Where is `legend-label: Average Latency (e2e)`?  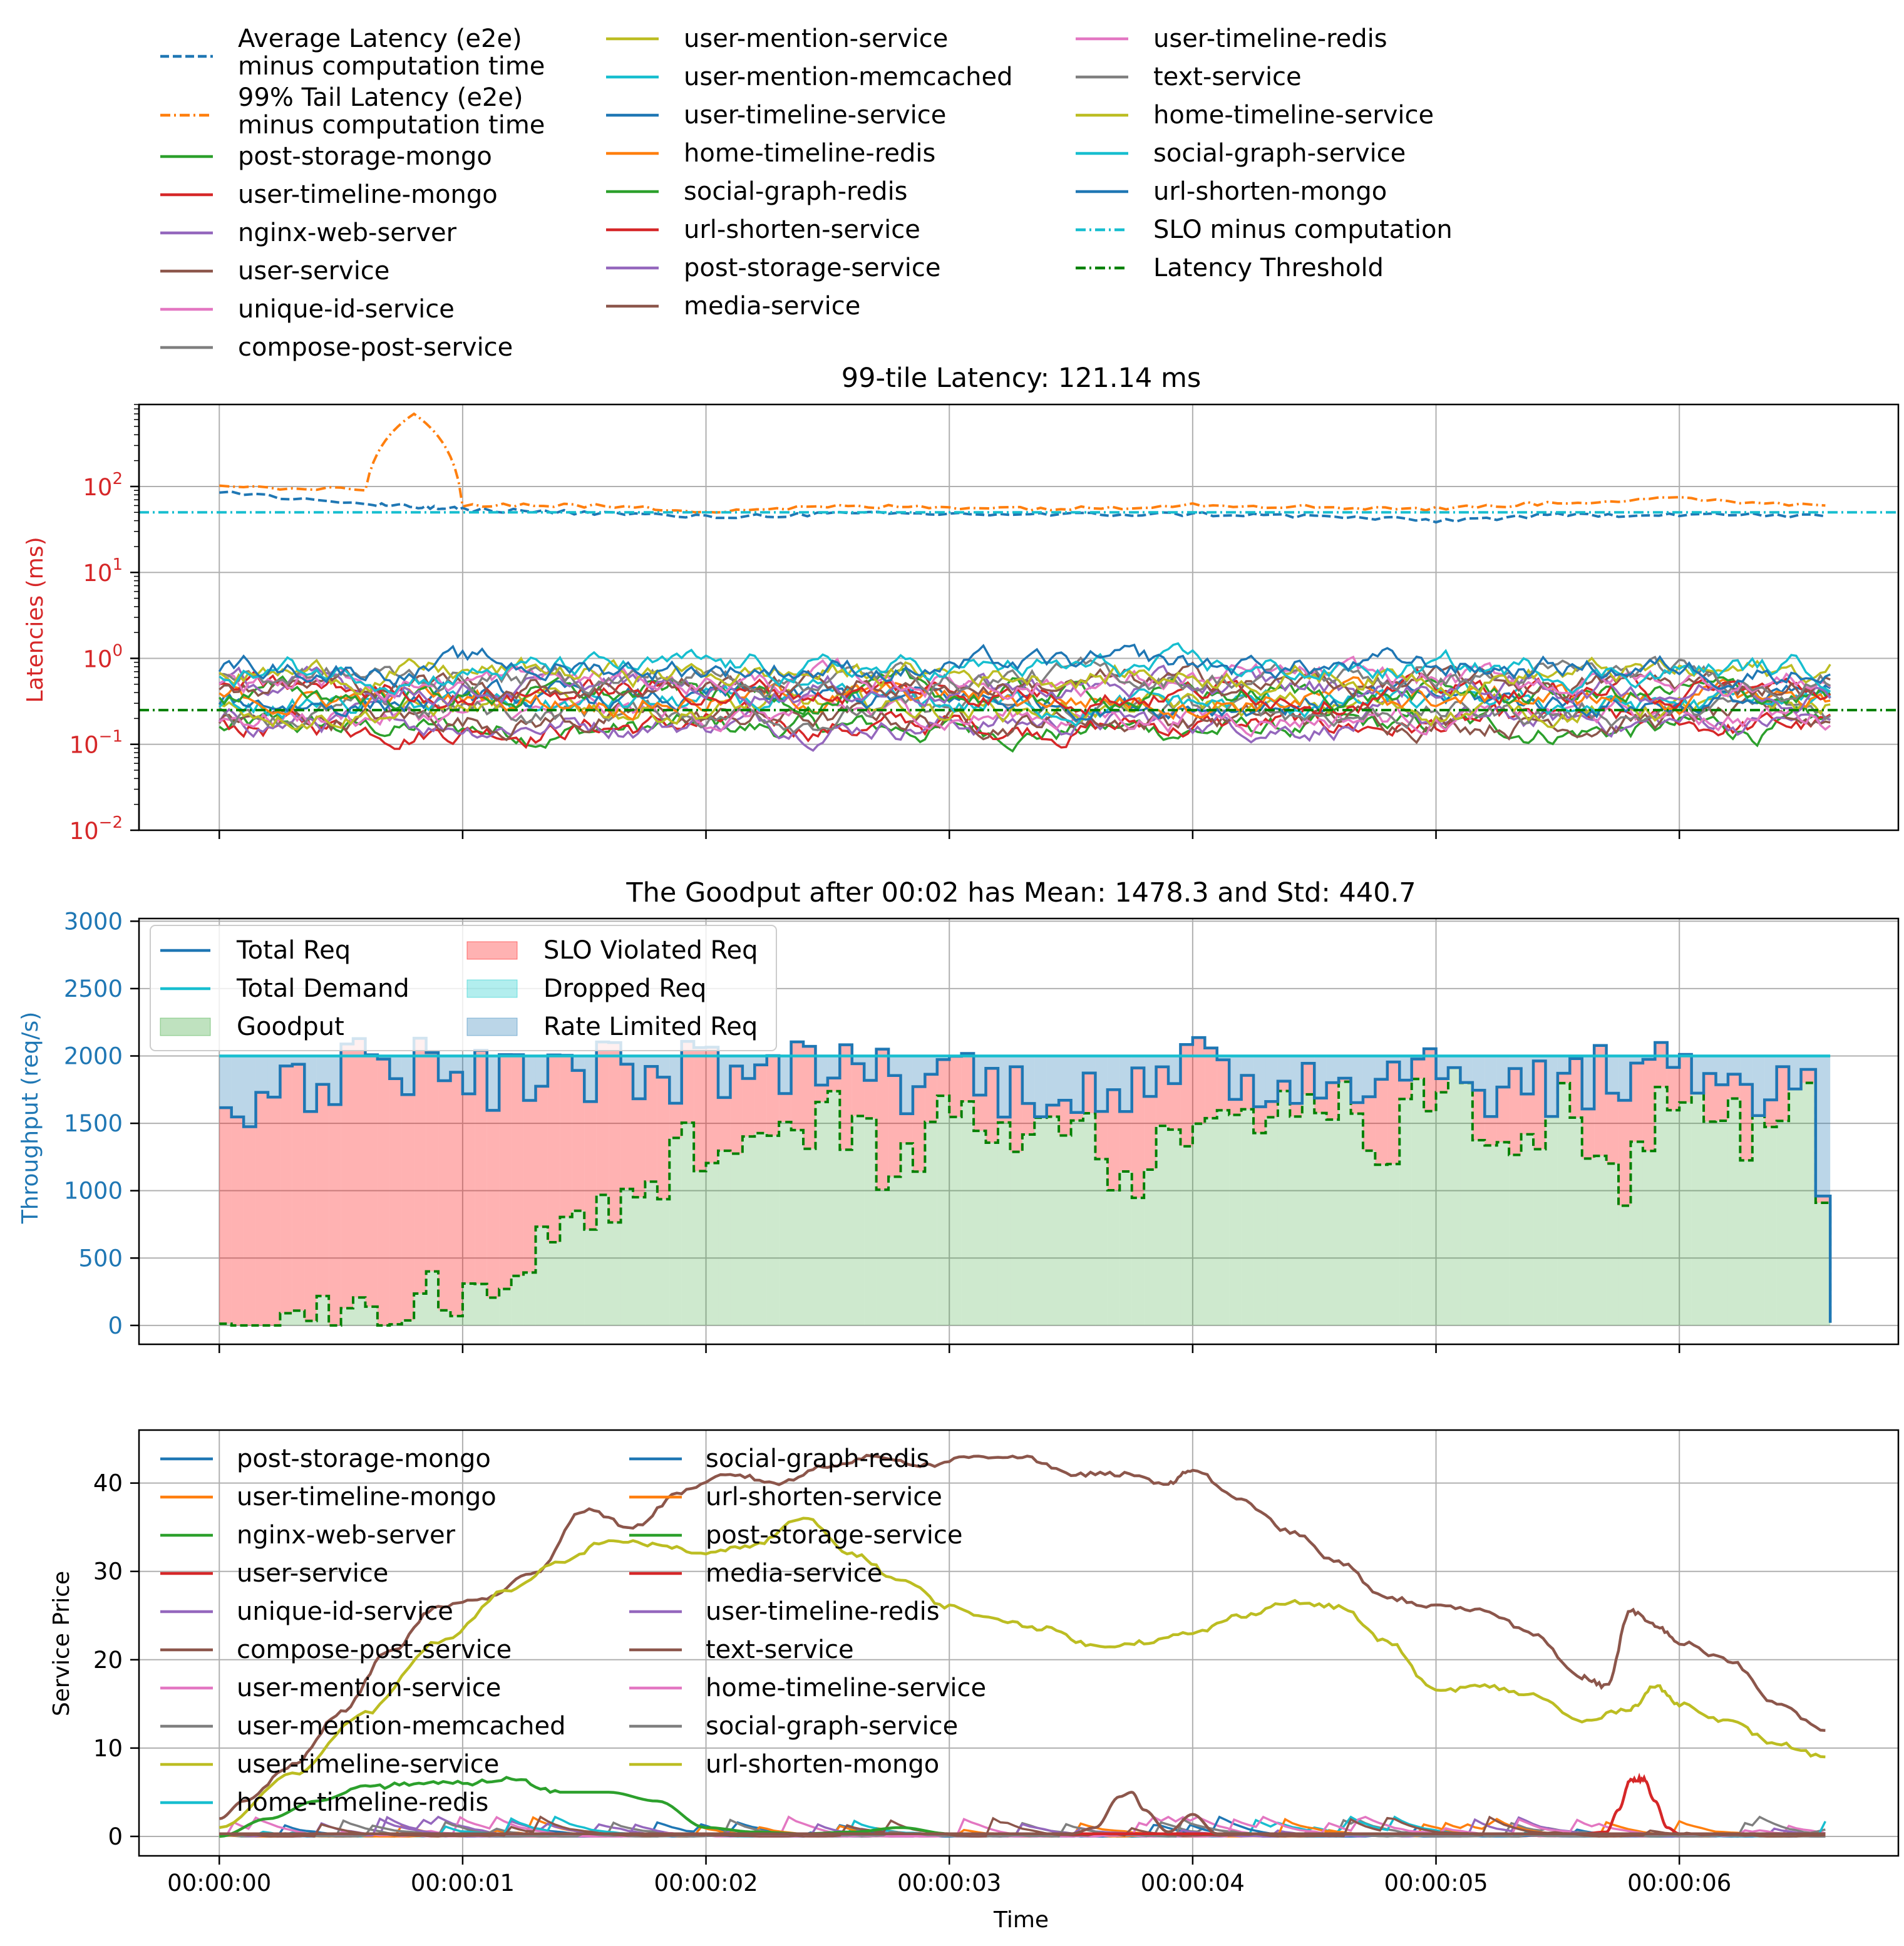 legend-label: Average Latency (e2e) is located at coordinates (380, 38).